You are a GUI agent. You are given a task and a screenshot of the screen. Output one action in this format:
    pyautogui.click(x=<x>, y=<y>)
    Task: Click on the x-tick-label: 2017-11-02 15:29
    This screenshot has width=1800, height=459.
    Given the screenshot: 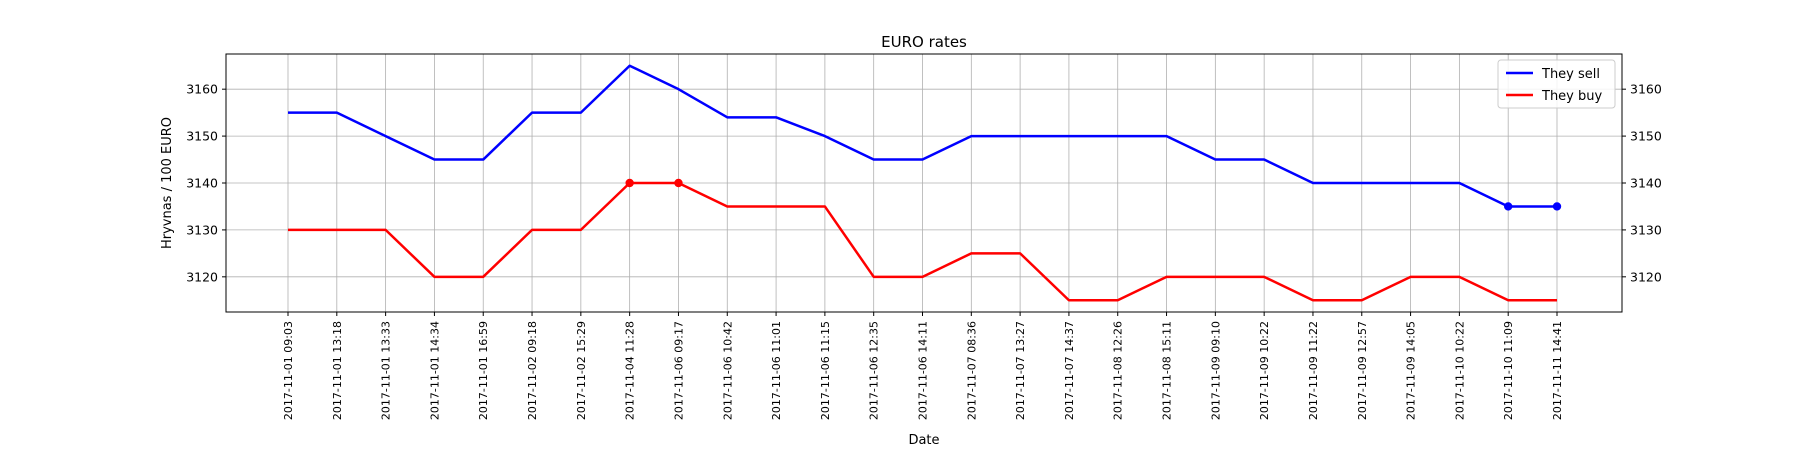 What is the action you would take?
    pyautogui.click(x=581, y=370)
    